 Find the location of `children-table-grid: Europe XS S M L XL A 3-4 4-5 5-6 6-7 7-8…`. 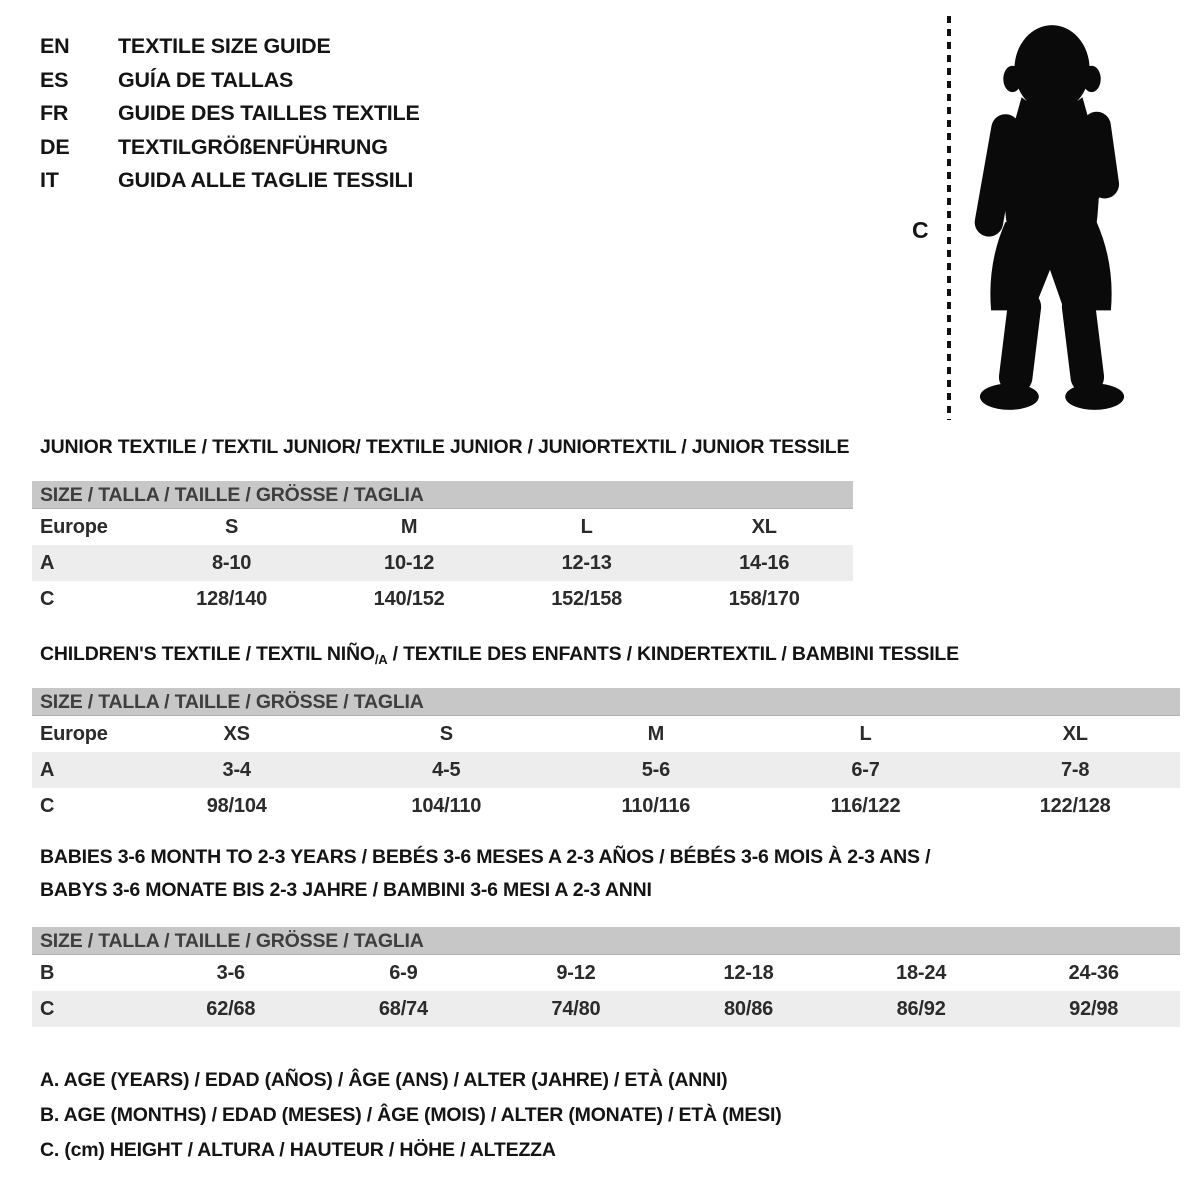

children-table-grid: Europe XS S M L XL A 3-4 4-5 5-6 6-7 7-8… is located at coordinates (606, 770).